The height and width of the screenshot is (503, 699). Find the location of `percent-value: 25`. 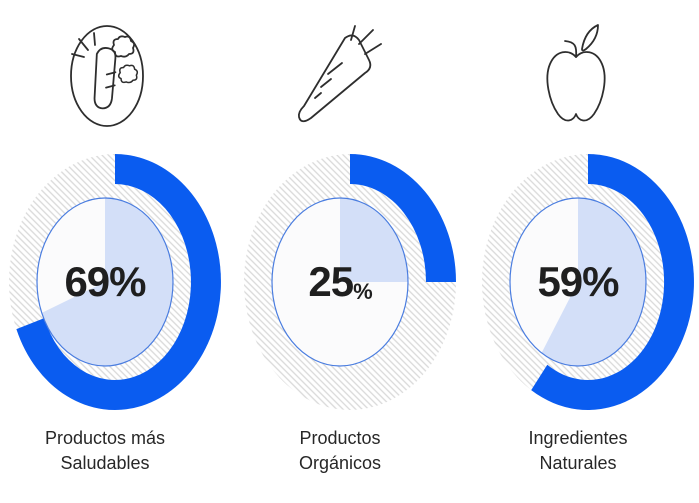

percent-value: 25 is located at coordinates (331, 281).